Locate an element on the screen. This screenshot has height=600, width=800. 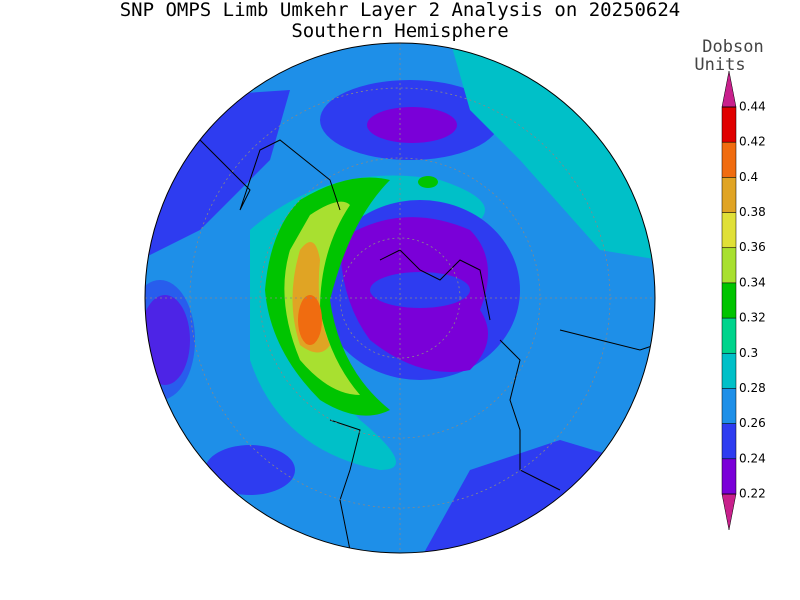
colorbar-tick-label: 0.36 is located at coordinates (752, 247).